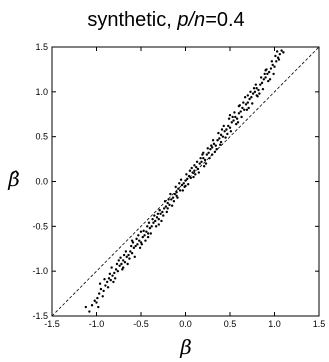  What do you see at coordinates (274, 324) in the screenshot?
I see `x-tick-label-5: 1.0` at bounding box center [274, 324].